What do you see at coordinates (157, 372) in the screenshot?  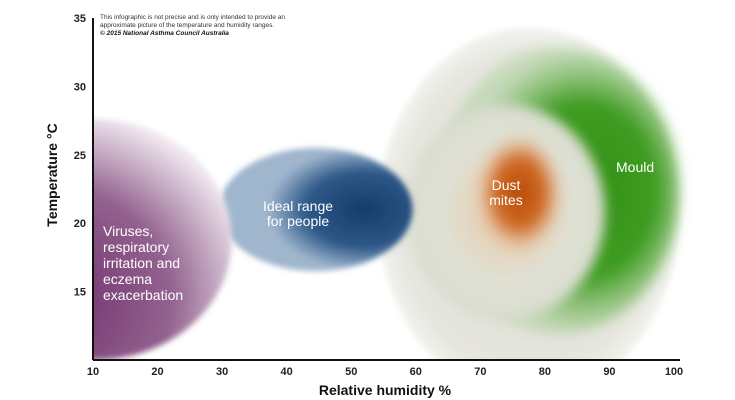 I see `x-tick-label: 20` at bounding box center [157, 372].